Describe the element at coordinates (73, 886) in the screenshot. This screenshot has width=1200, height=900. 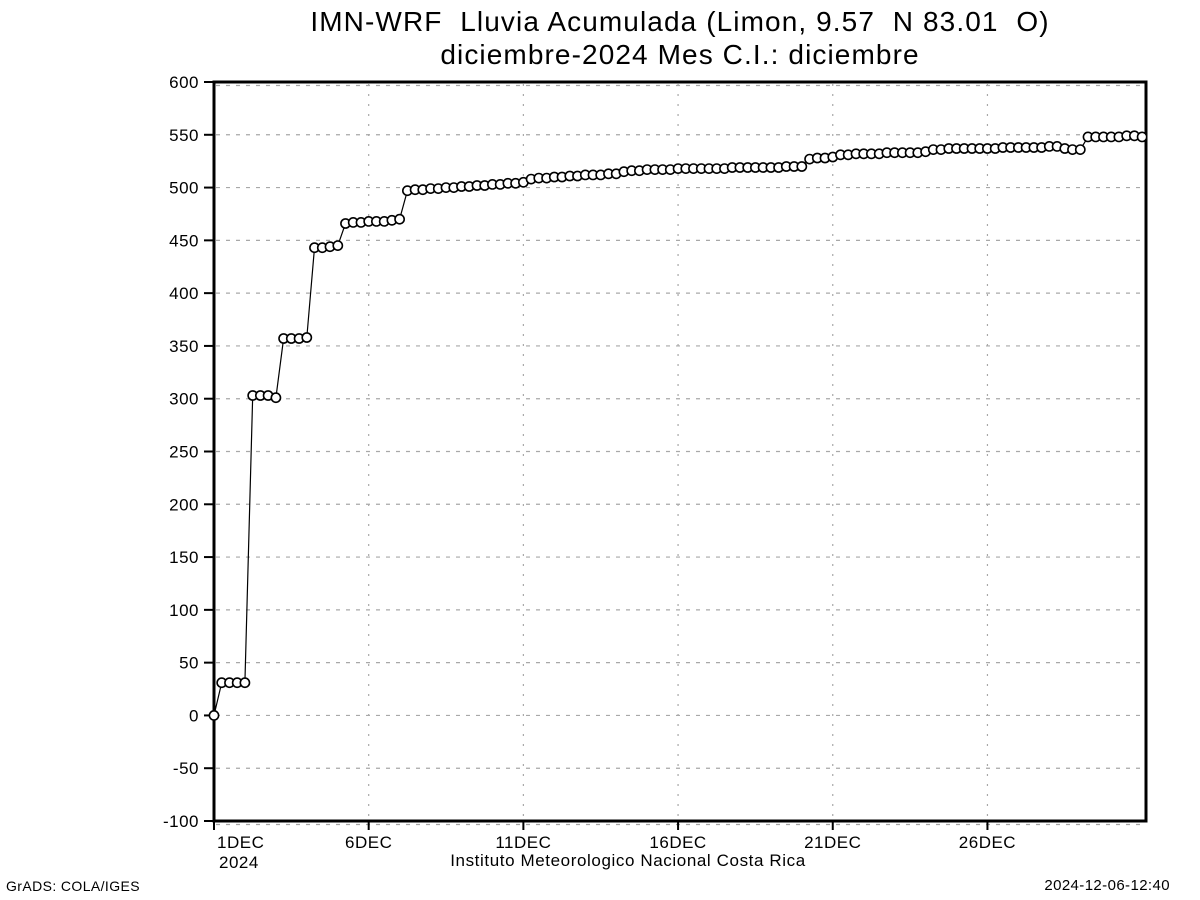
I see `grads-credit: GrADS: COLA/IGES` at that location.